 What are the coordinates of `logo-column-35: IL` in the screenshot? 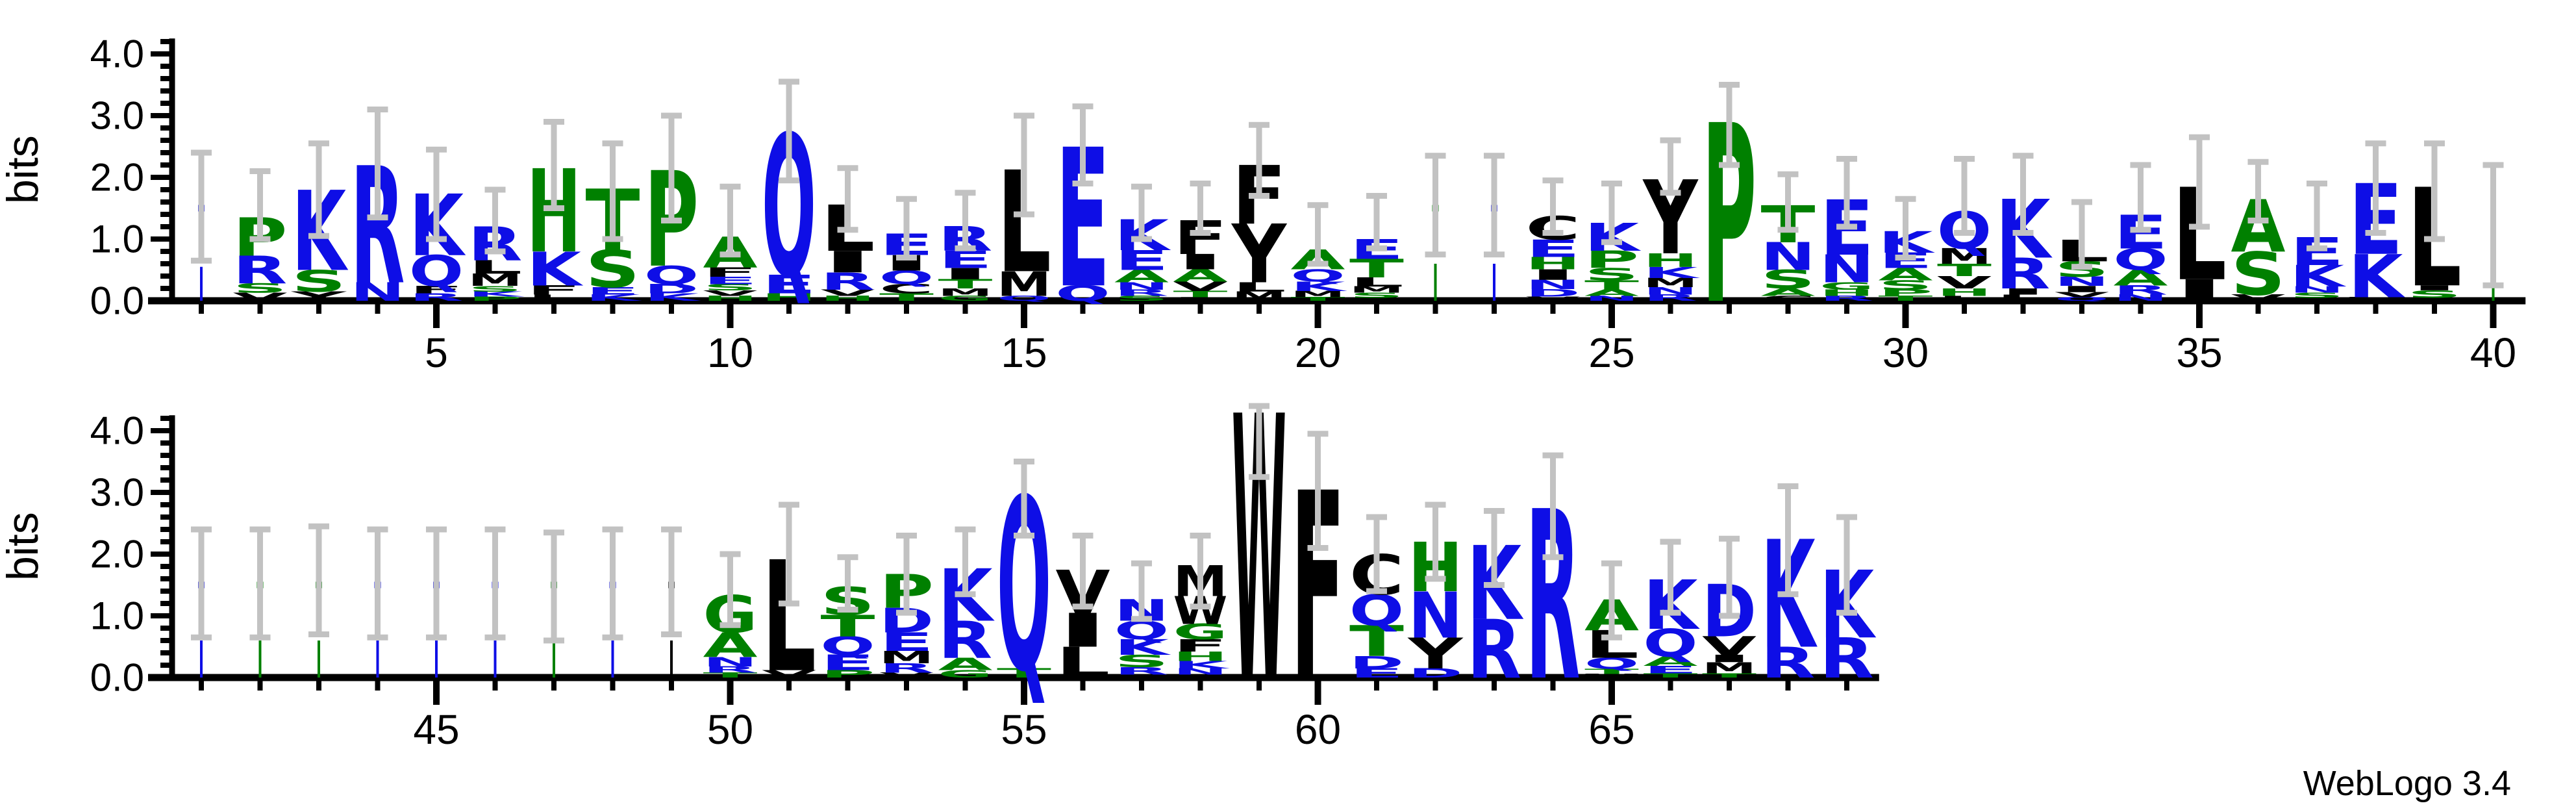 It's located at (2199, 221).